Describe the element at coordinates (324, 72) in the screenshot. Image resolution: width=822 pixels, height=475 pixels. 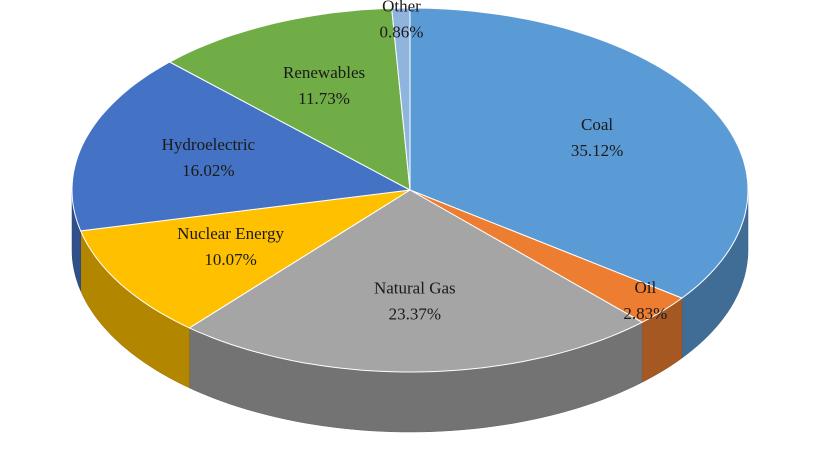
I see `slice-label: Renewables` at that location.